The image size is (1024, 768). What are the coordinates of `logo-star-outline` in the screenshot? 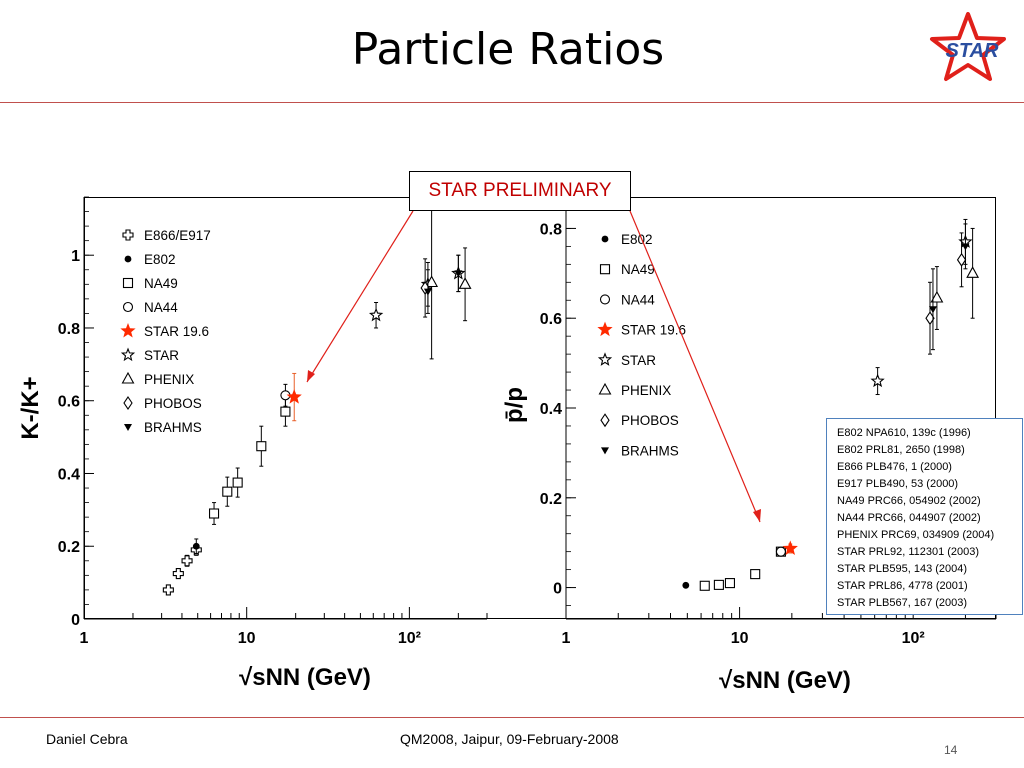 It's located at (968, 46).